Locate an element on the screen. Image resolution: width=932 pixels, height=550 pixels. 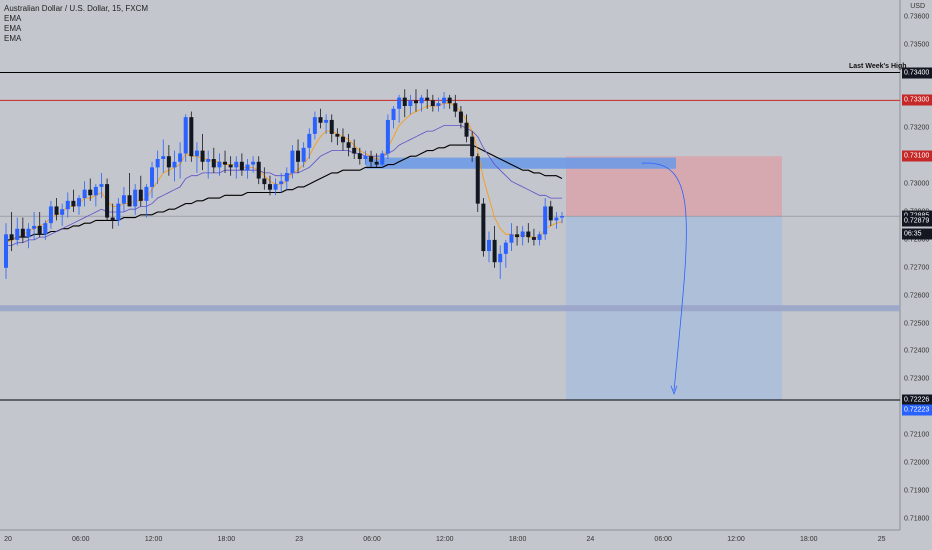
price-tick-label: 0.72100 is located at coordinates (917, 435).